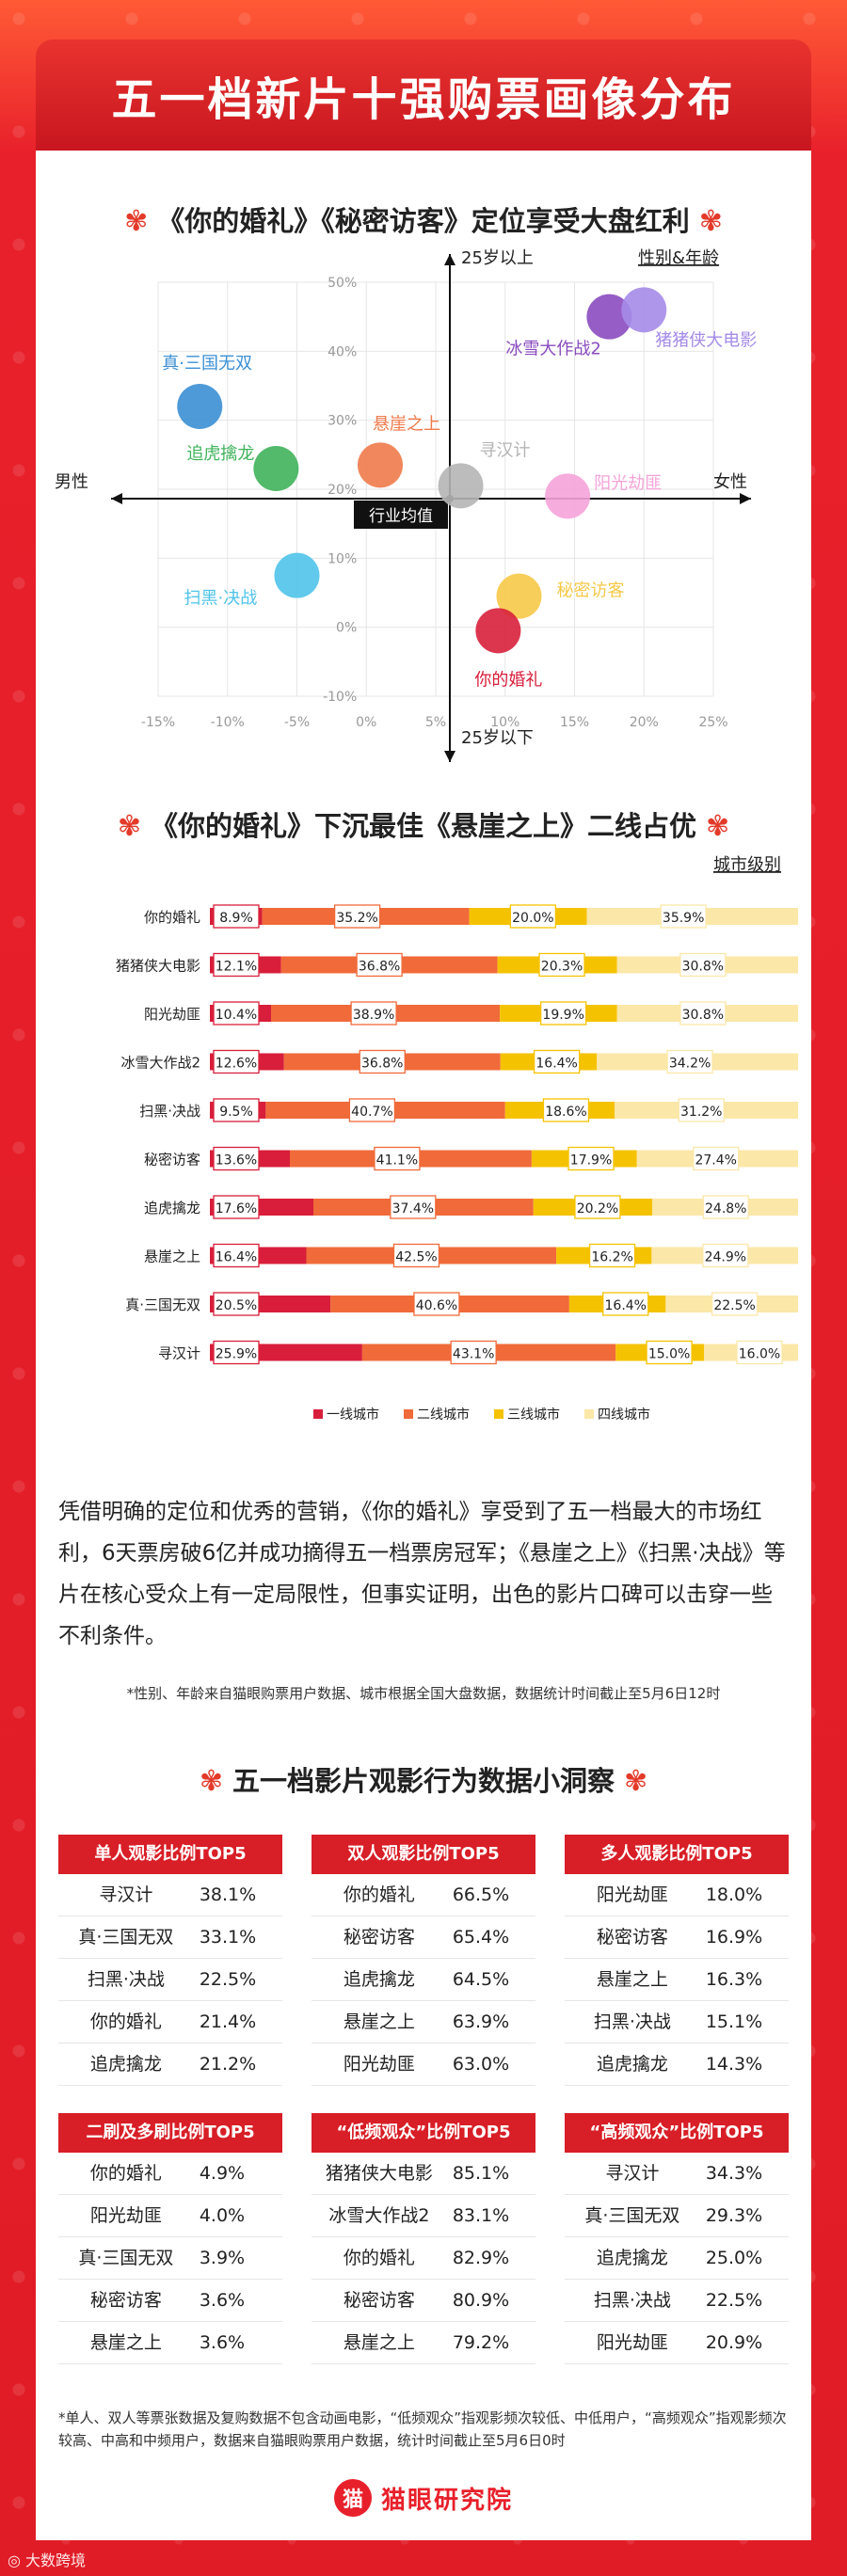  I want to click on film-value: 33.1%, so click(228, 1937).